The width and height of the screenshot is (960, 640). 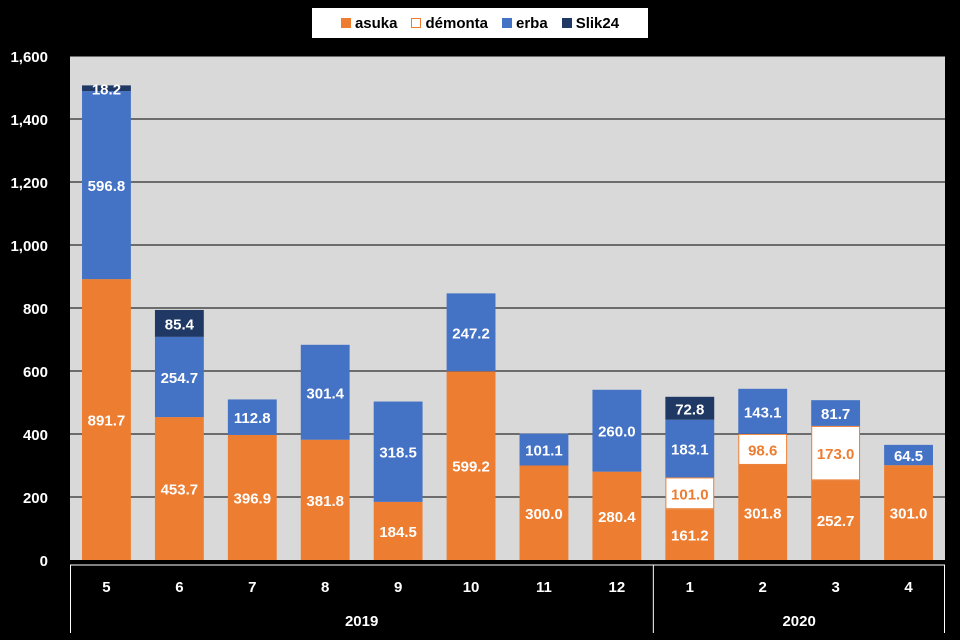 I want to click on data-label: 301.8, so click(x=763, y=513).